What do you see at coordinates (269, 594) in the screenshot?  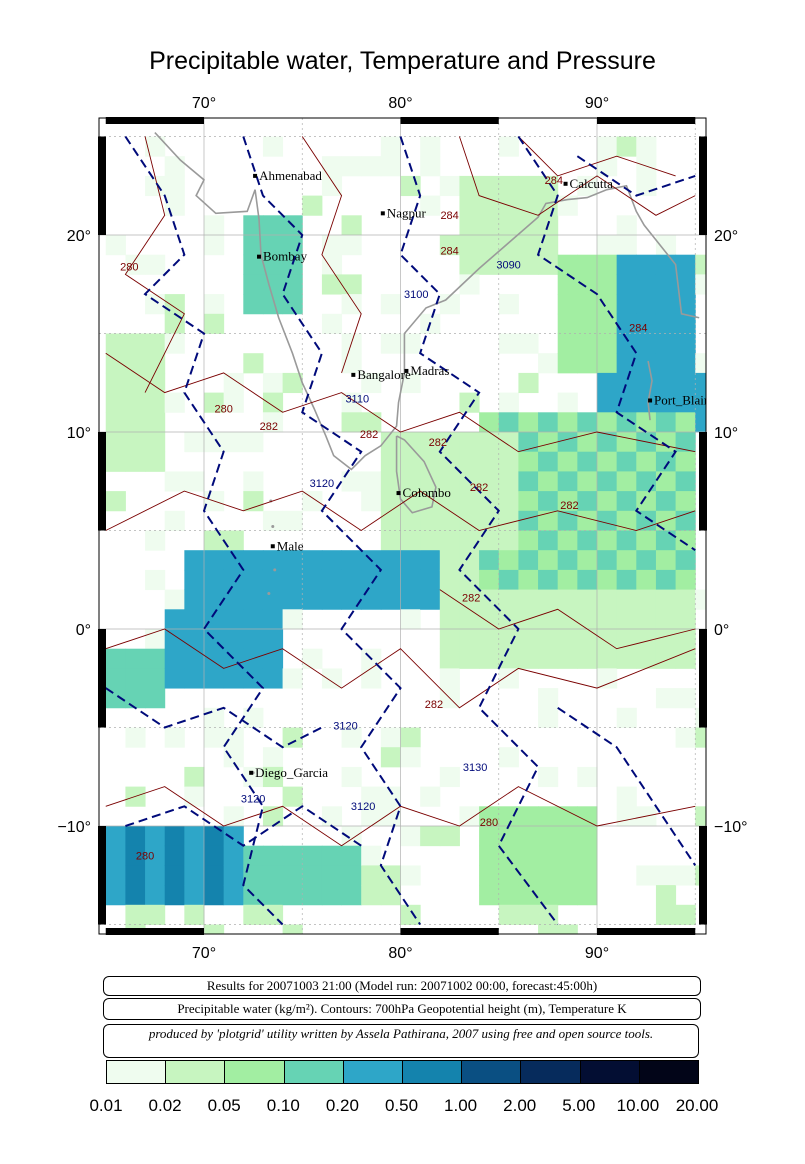 I see `atoll-mark` at bounding box center [269, 594].